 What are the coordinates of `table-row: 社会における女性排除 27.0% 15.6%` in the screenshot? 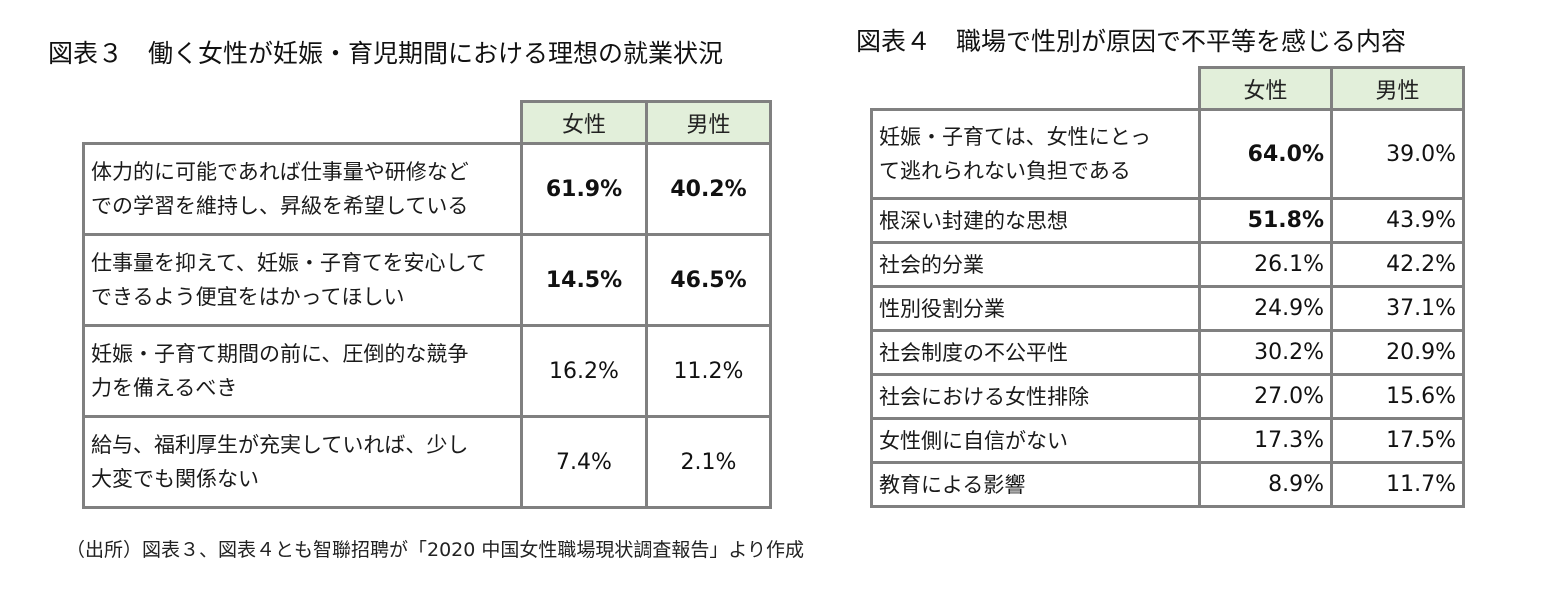 It's located at (1167, 396).